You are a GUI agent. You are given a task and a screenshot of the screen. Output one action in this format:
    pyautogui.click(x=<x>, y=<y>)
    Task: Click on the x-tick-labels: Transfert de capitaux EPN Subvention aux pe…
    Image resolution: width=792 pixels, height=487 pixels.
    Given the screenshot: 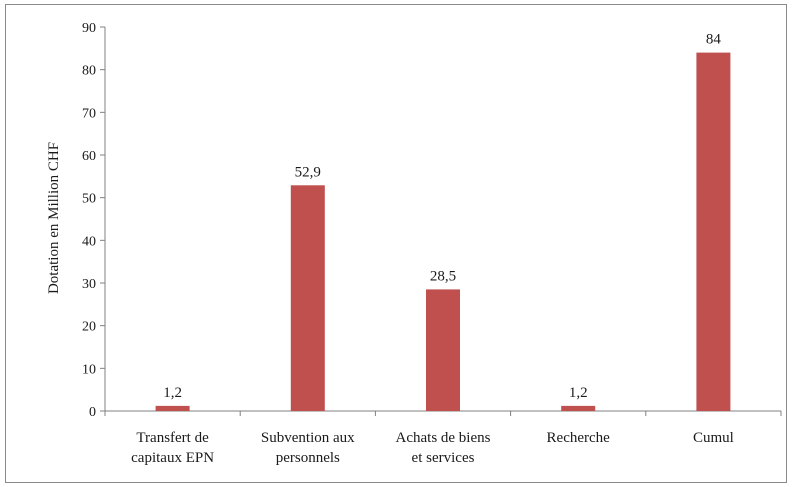 What is the action you would take?
    pyautogui.click(x=432, y=448)
    